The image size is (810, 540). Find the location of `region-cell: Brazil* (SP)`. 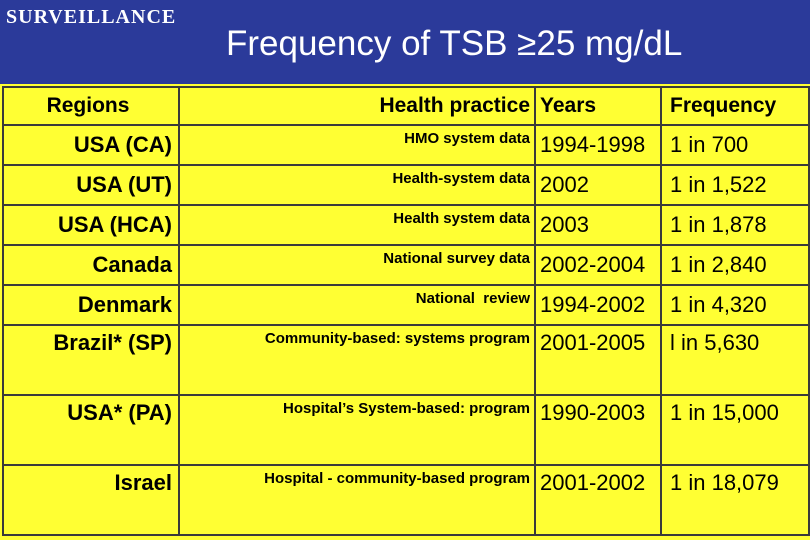

region-cell: Brazil* (SP) is located at coordinates (91, 360).